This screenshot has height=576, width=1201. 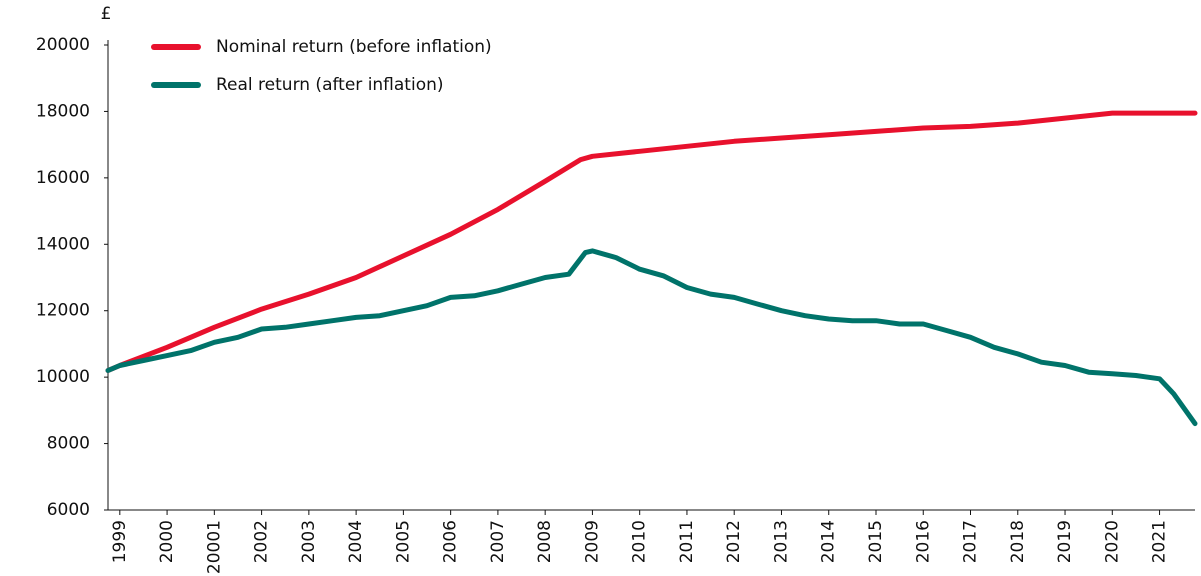 I want to click on x-tick-label: 2014, so click(x=829, y=541).